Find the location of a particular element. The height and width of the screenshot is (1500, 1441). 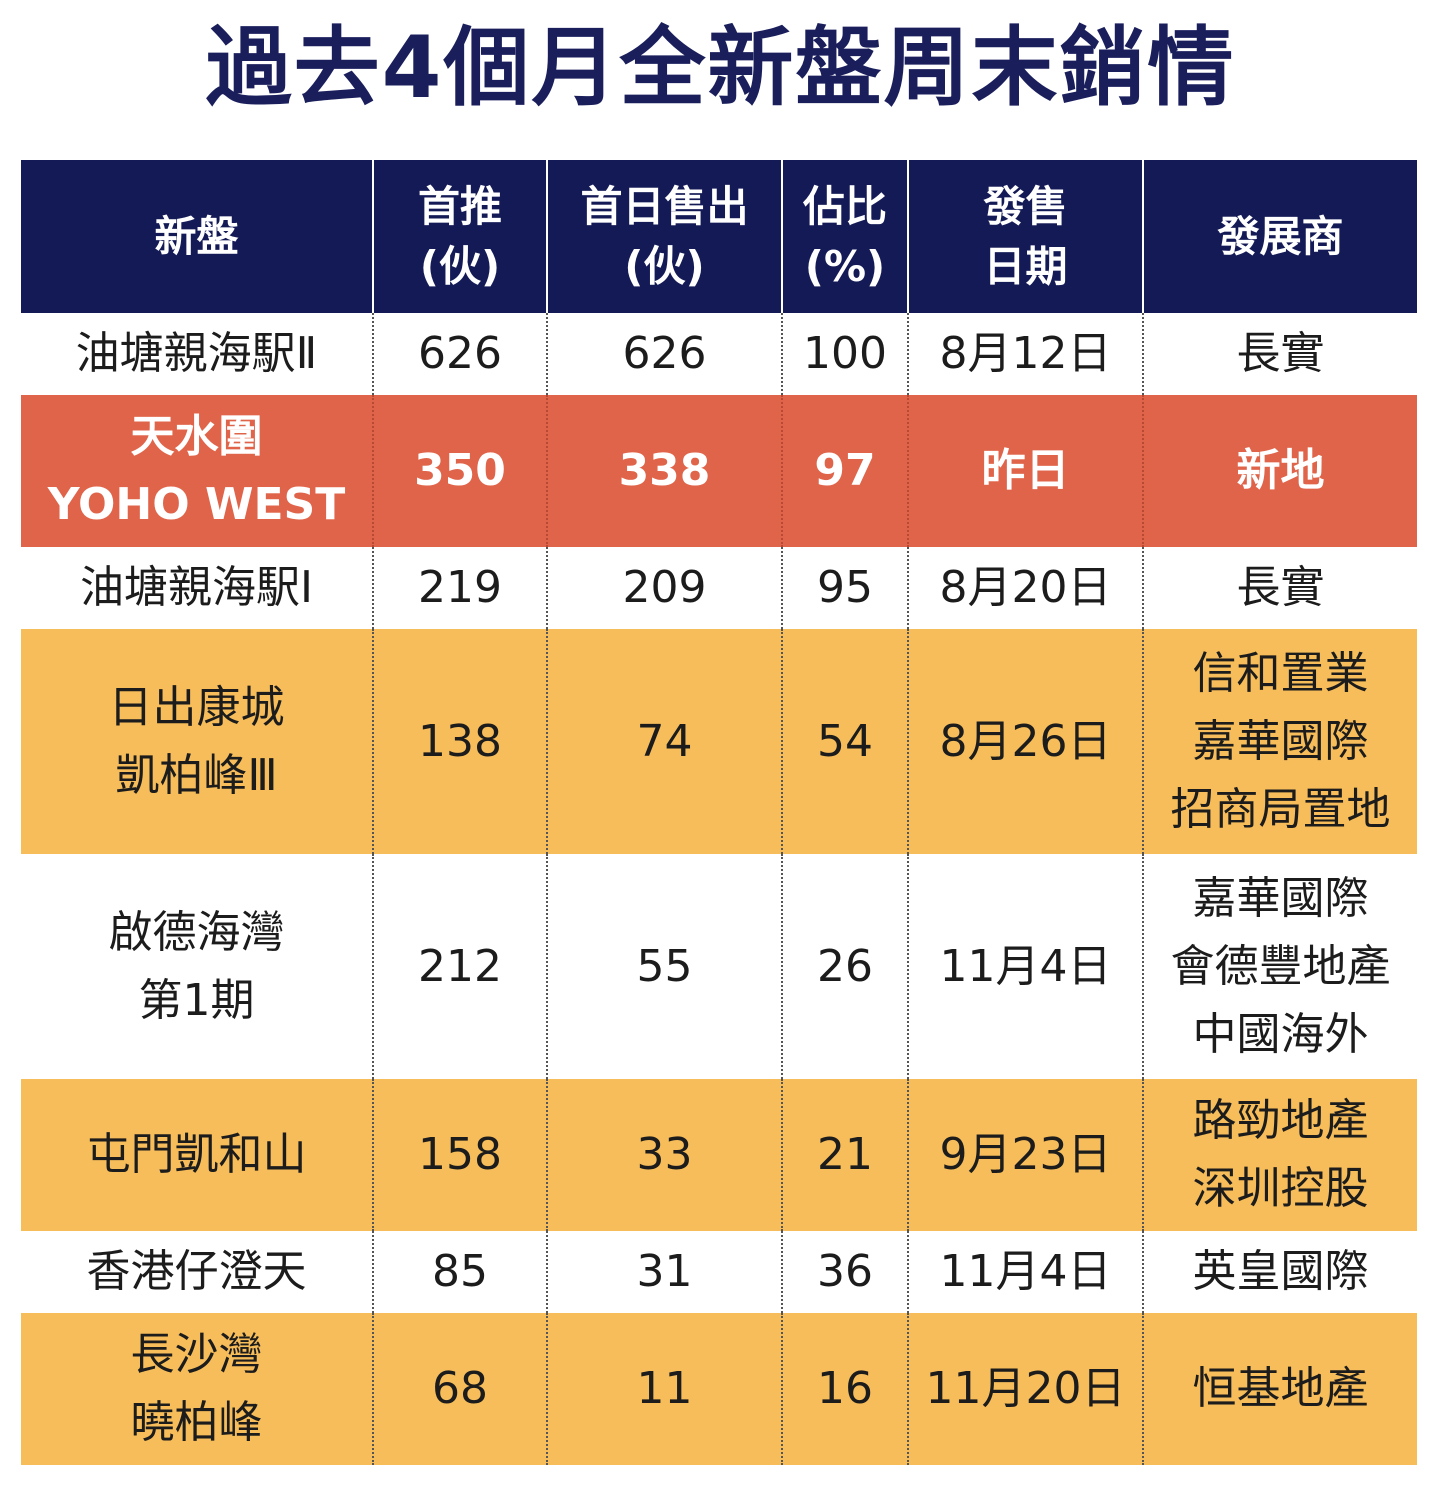

table-row: 油塘親海駅Ⅰ 219 209 95 8月20日 長實 is located at coordinates (719, 588).